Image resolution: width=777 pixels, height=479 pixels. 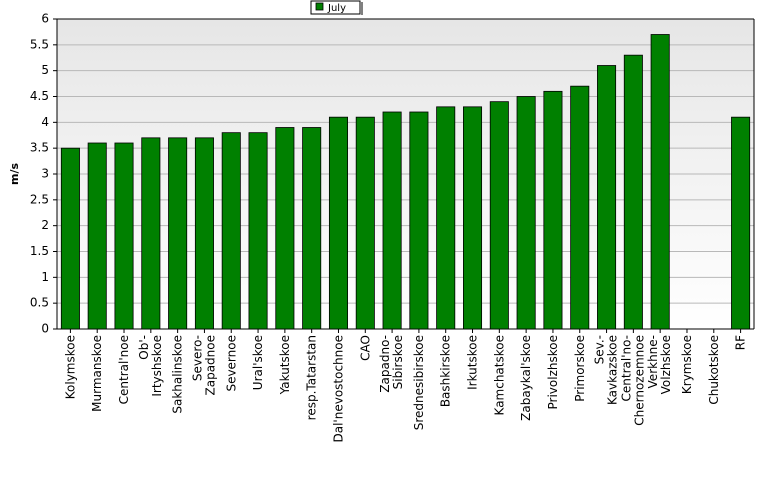 I want to click on x-tick-label: Ob'-Irtyshskoe, so click(x=150, y=366).